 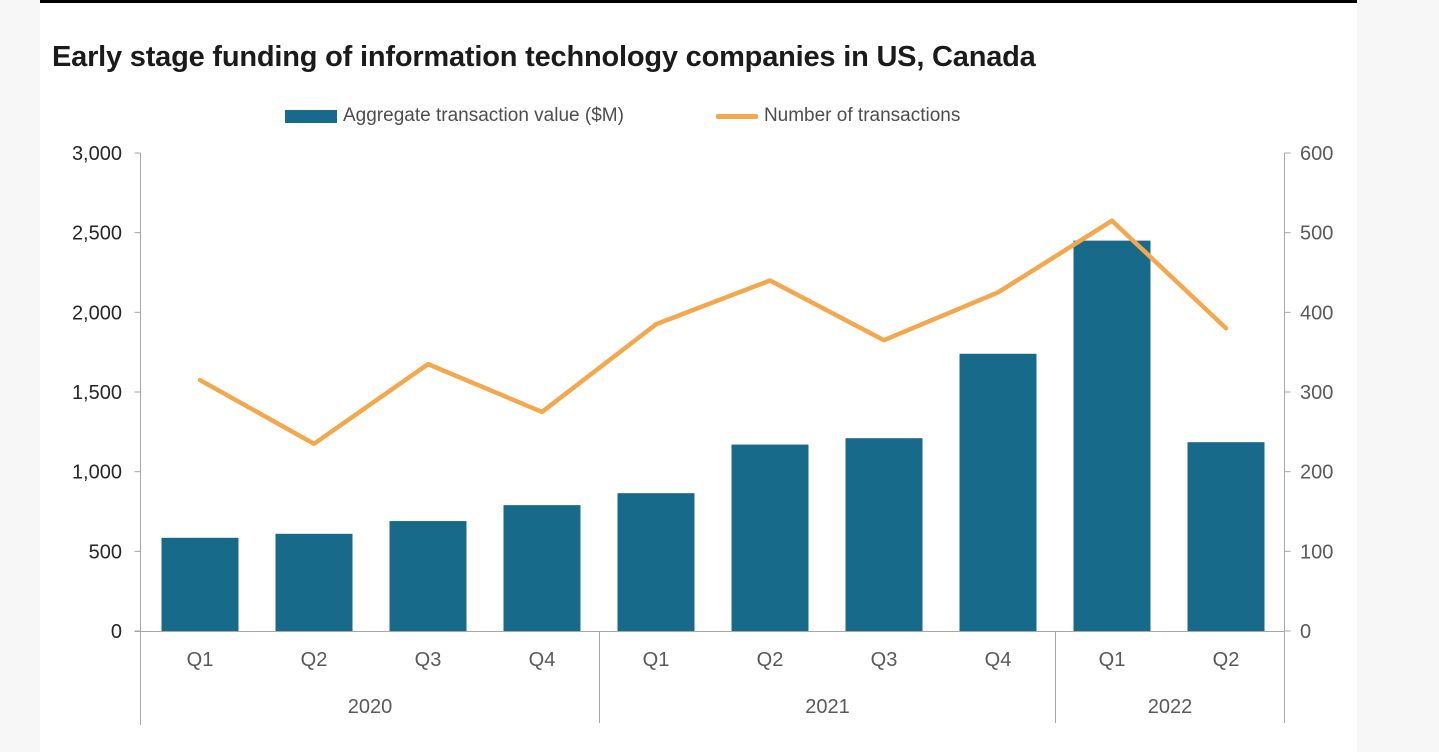 I want to click on year-label: 2022, so click(x=1170, y=707).